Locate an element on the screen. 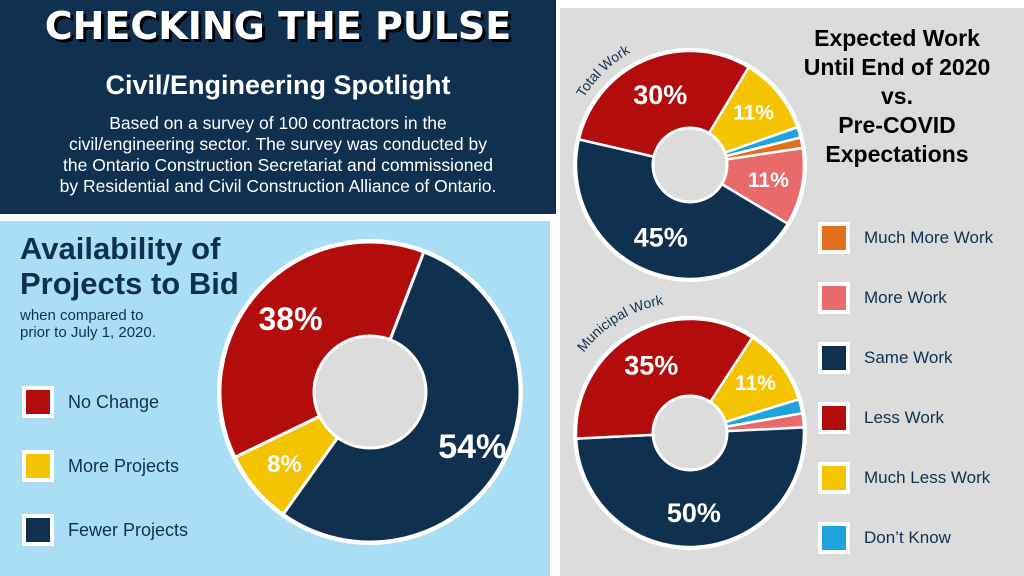  pie-slice-less-work is located at coordinates (664, 378).